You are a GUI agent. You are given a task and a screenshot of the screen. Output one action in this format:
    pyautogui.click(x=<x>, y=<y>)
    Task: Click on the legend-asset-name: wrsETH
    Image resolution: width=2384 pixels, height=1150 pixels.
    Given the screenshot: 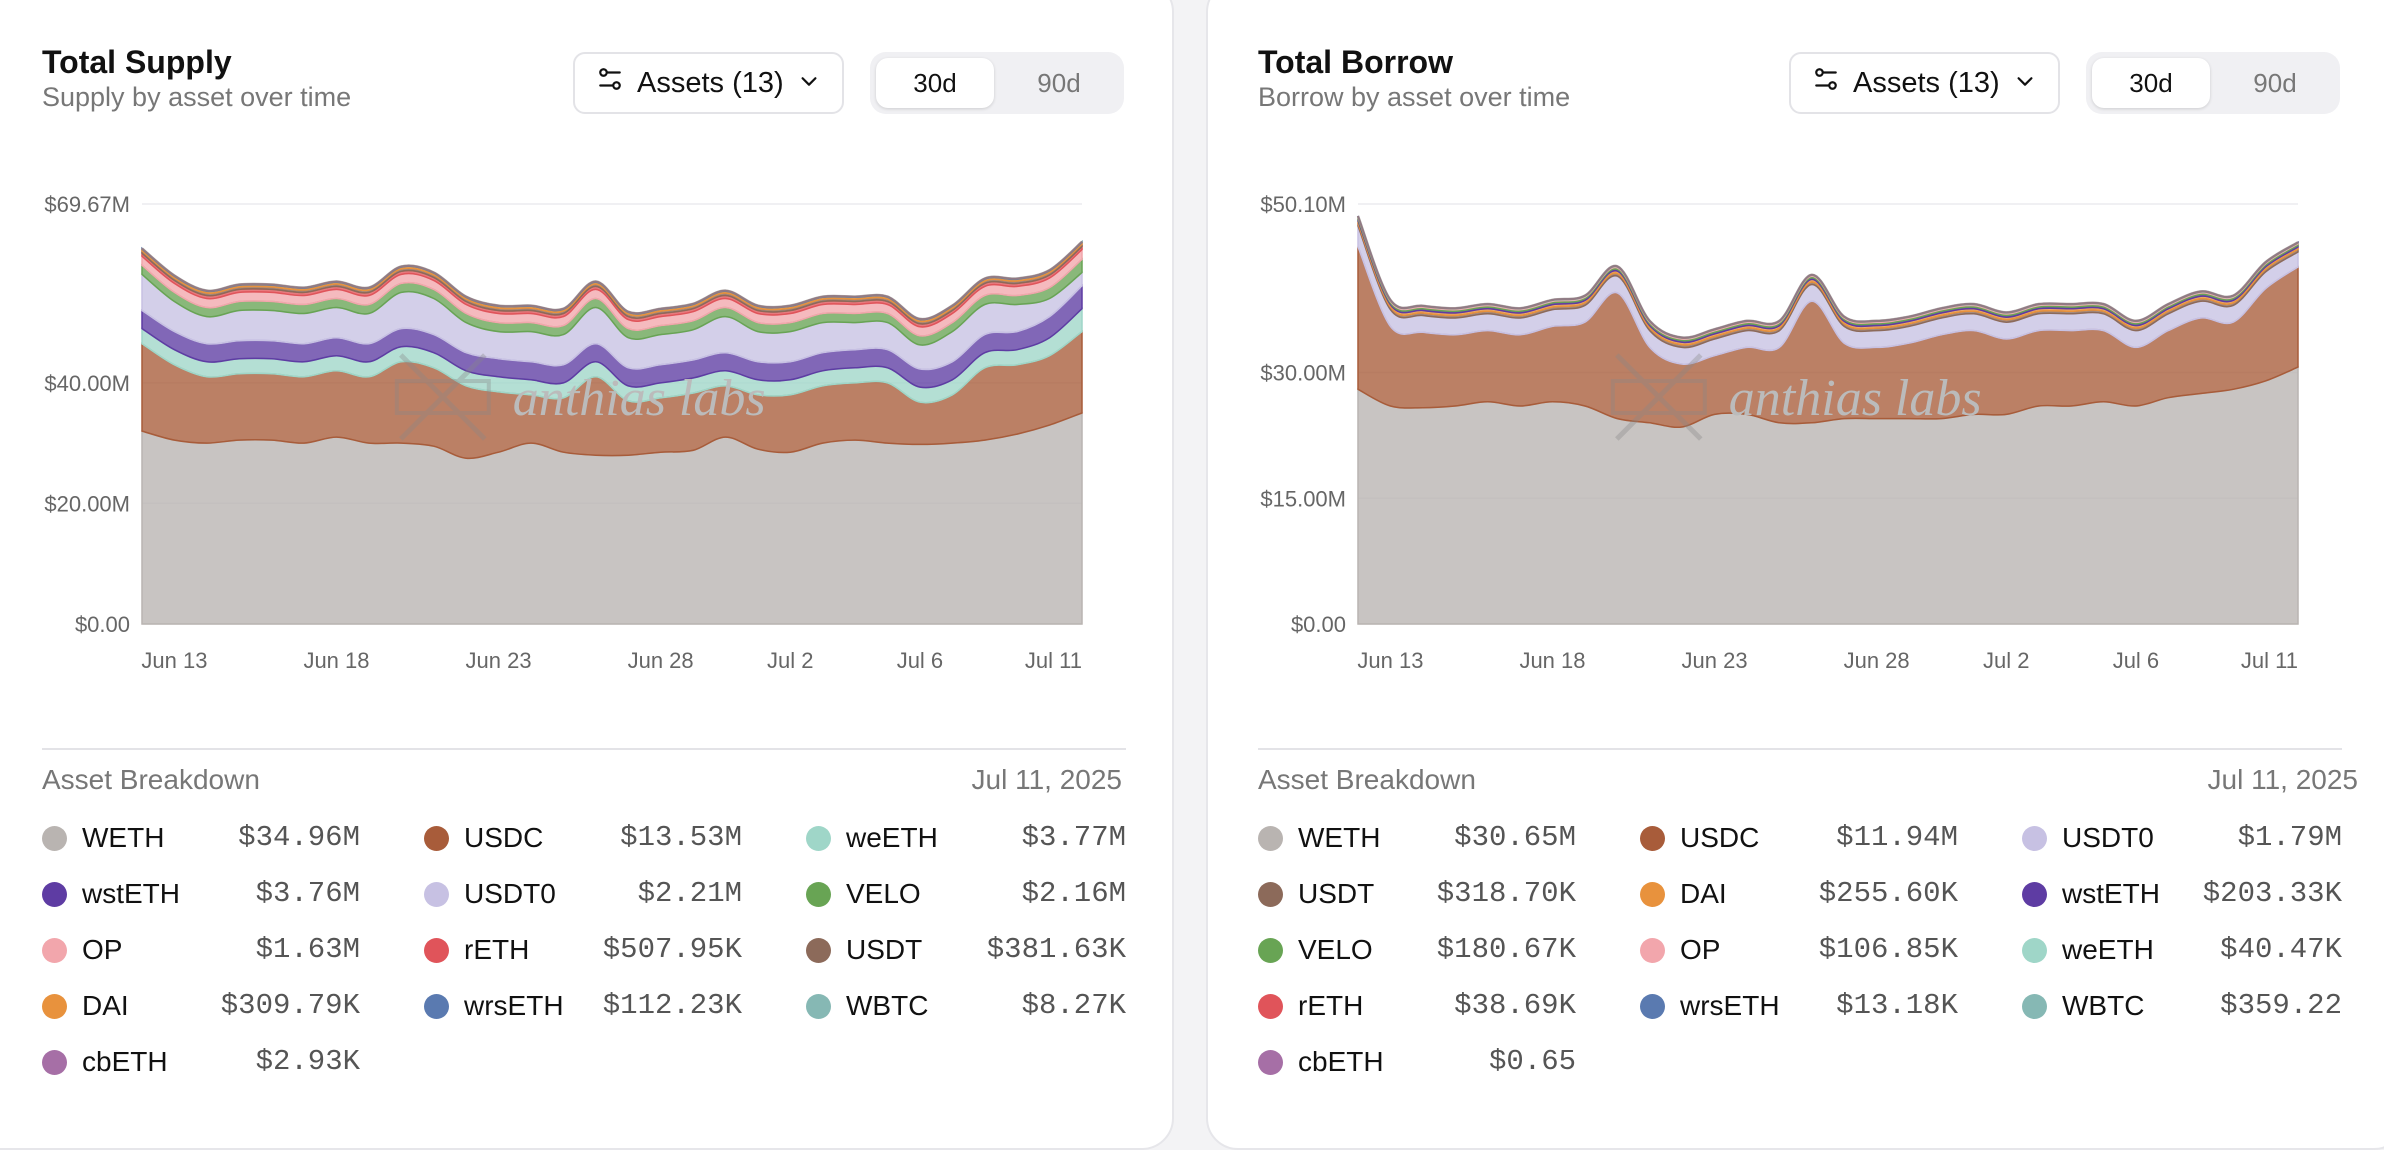 What is the action you would take?
    pyautogui.click(x=1730, y=1005)
    